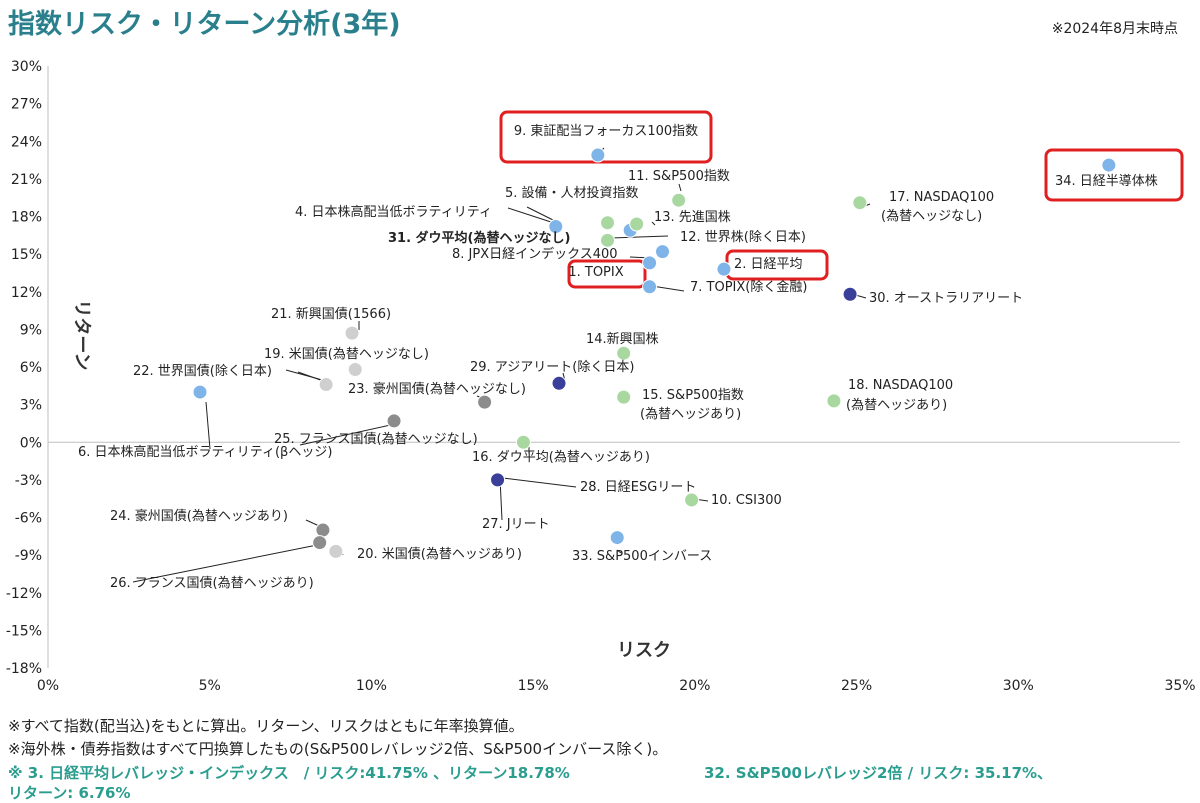 This screenshot has height=803, width=1200. Describe the element at coordinates (746, 500) in the screenshot. I see `point-label: 10. CSI300` at that location.